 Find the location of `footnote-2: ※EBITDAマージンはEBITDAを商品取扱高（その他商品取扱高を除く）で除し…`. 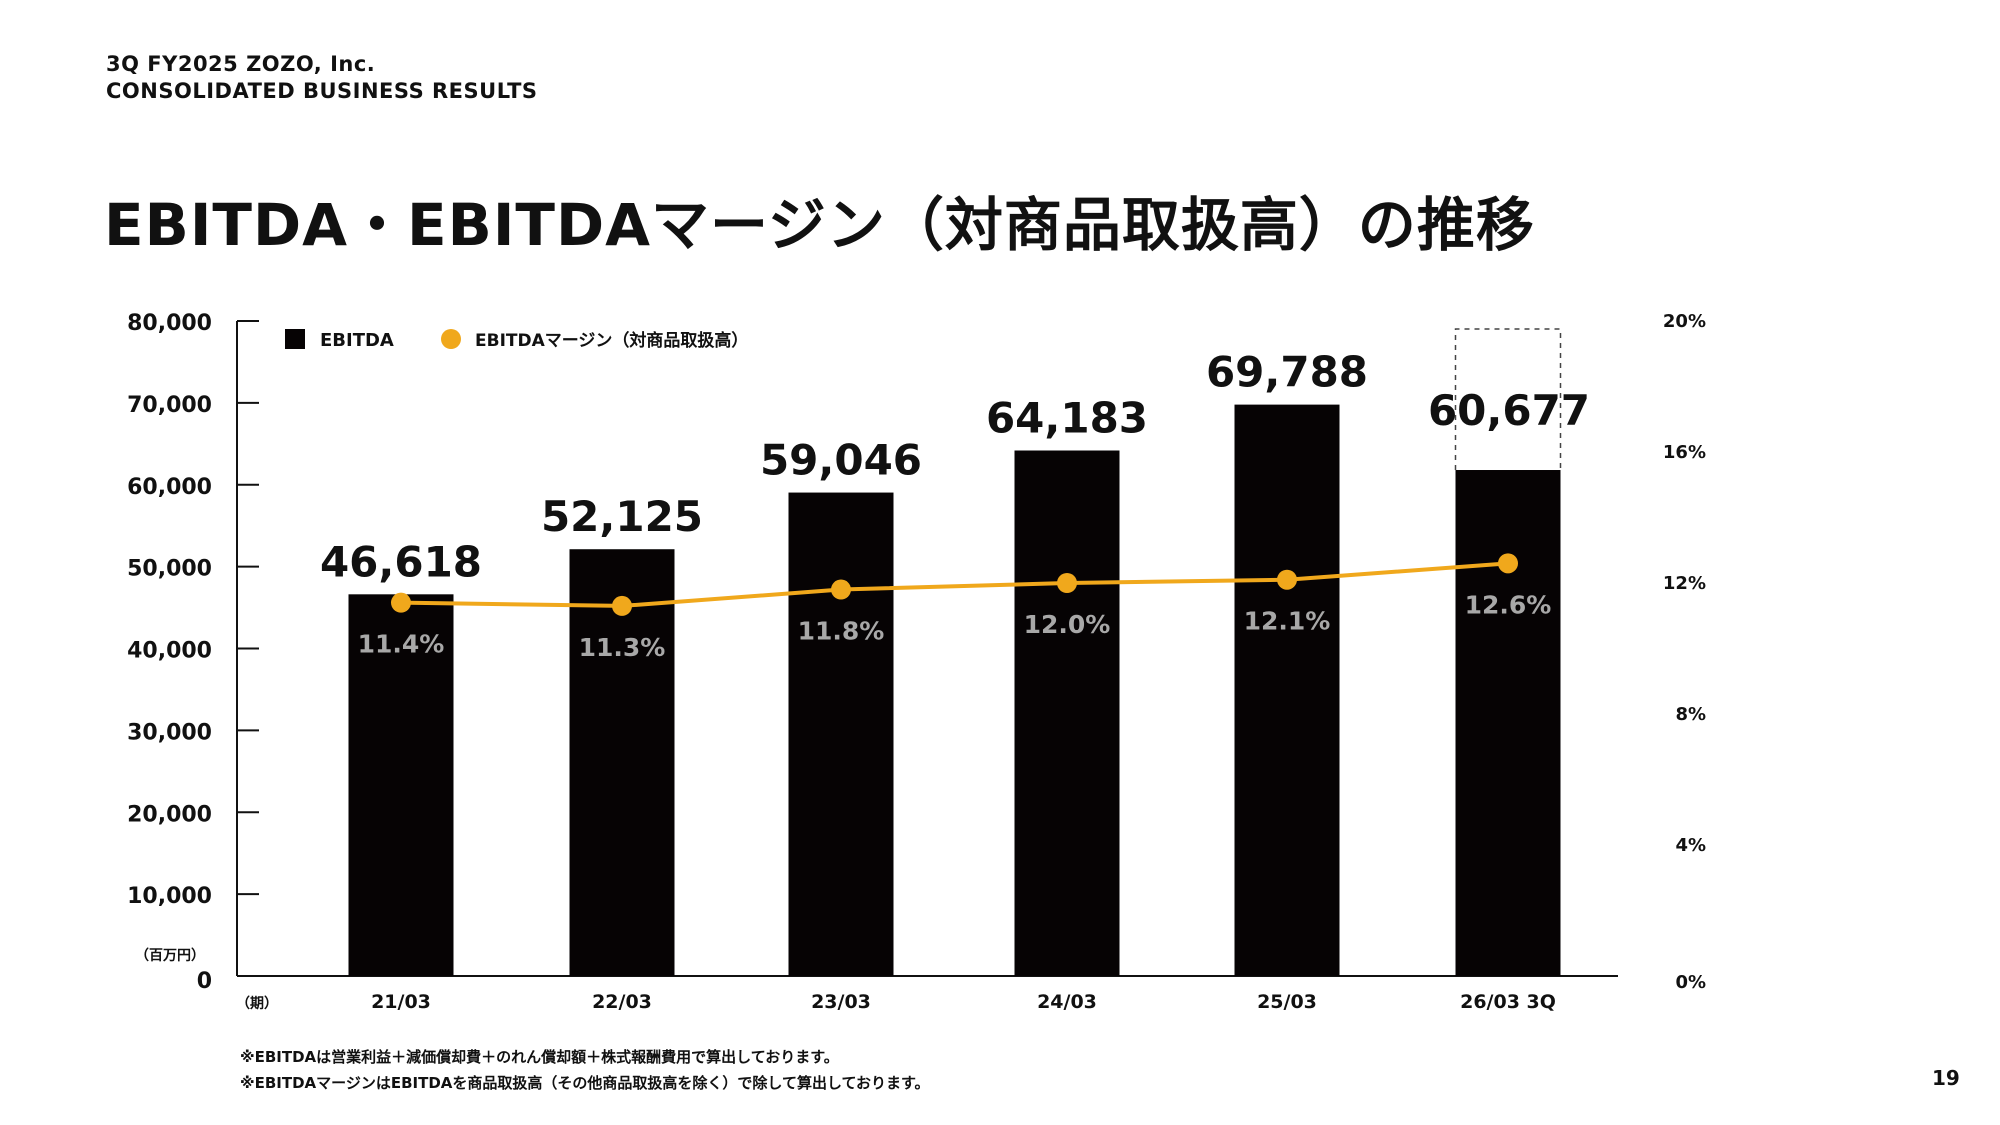

footnote-2: ※EBITDAマージンはEBITDAを商品取扱高（その他商品取扱高を除く）で除し… is located at coordinates (585, 1083).